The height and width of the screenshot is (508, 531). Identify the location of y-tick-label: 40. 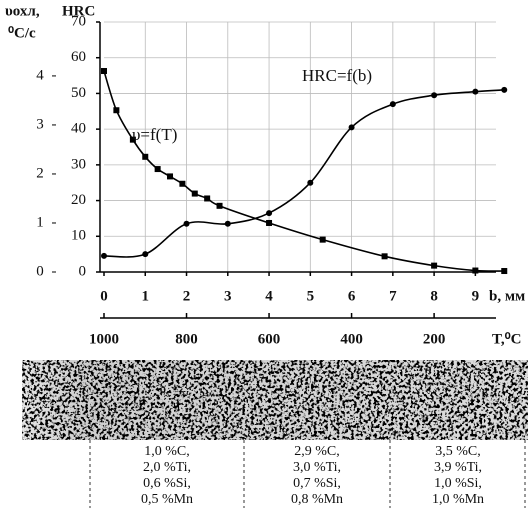
(78, 129).